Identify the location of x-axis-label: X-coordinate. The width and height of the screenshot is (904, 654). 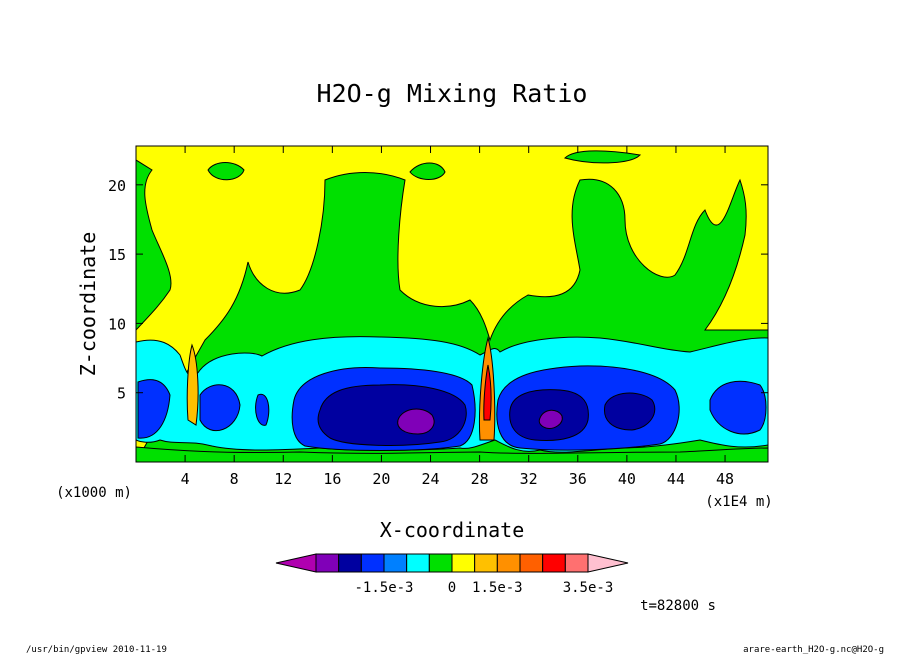
(452, 530).